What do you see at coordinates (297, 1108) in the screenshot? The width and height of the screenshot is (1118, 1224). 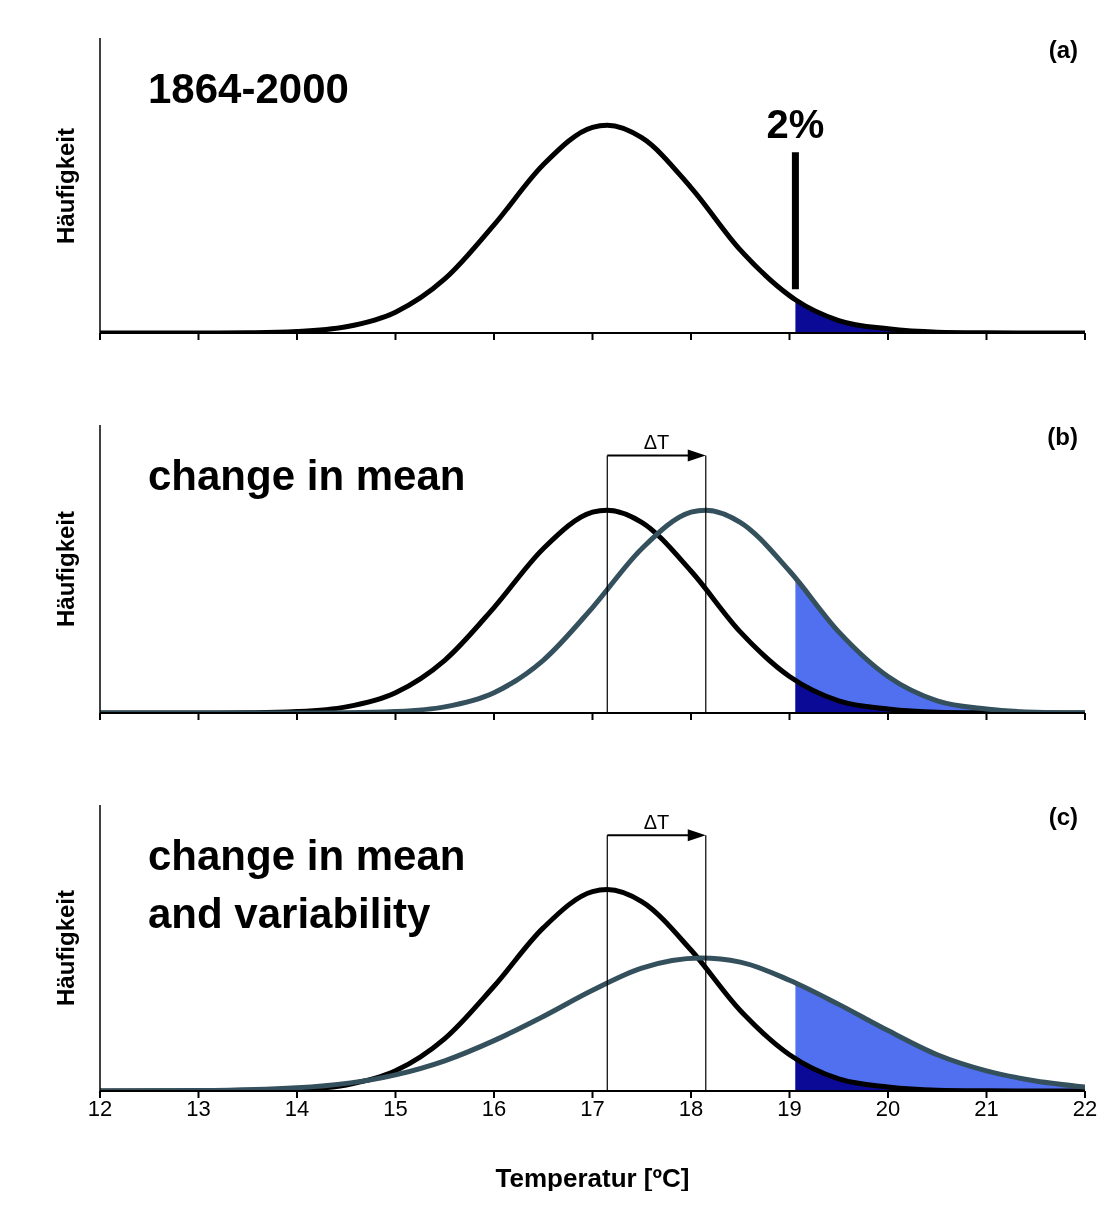 I see `x-tick-label: 14` at bounding box center [297, 1108].